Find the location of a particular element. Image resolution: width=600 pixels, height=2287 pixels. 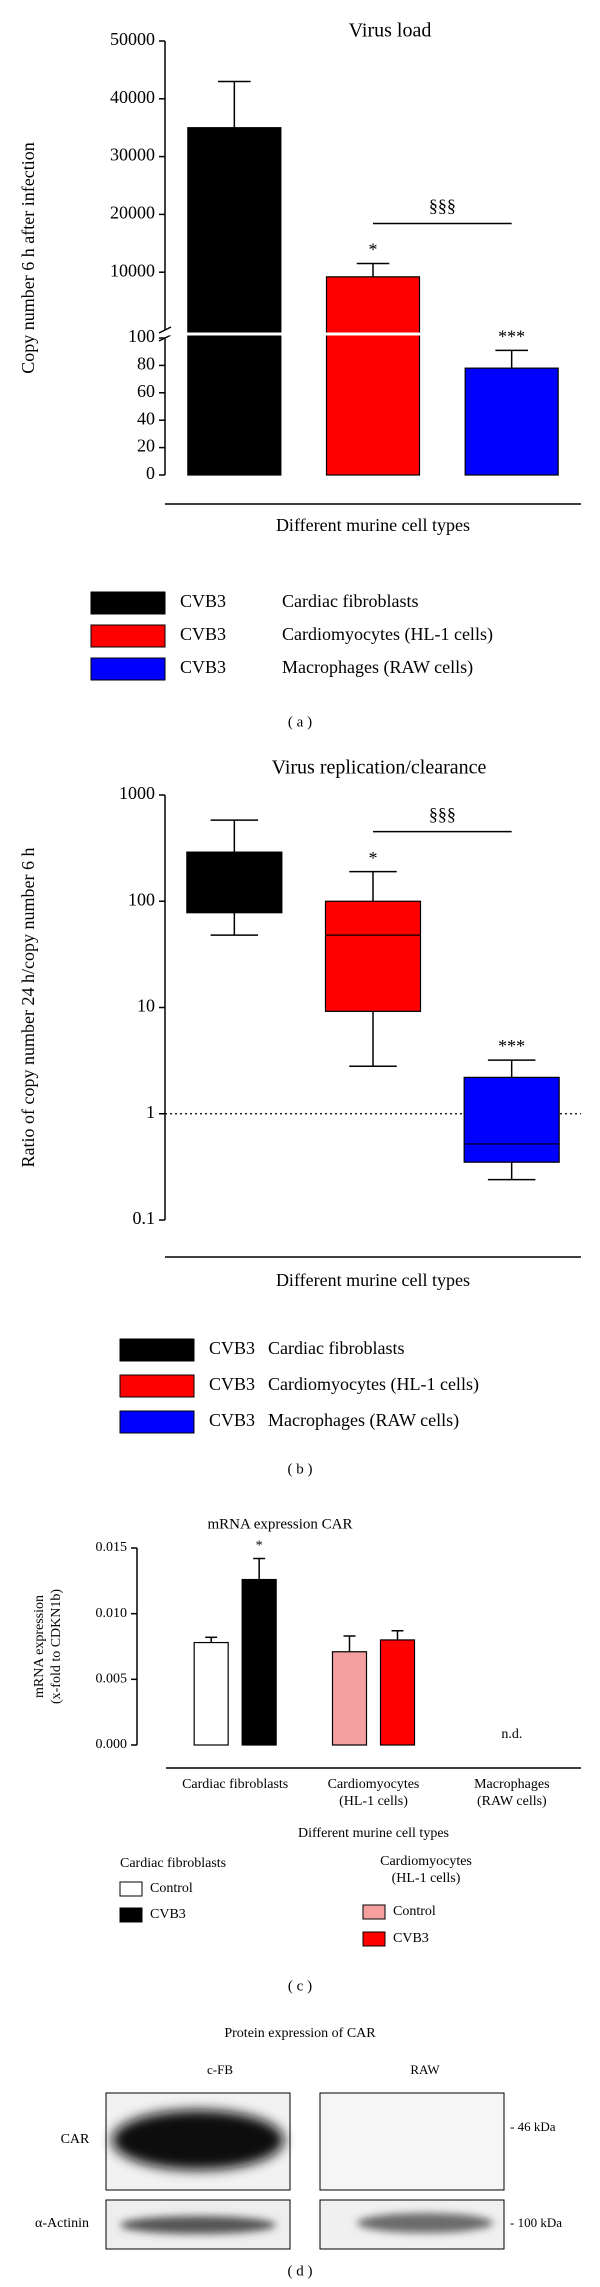

axis-break-gap is located at coordinates (374, 334).